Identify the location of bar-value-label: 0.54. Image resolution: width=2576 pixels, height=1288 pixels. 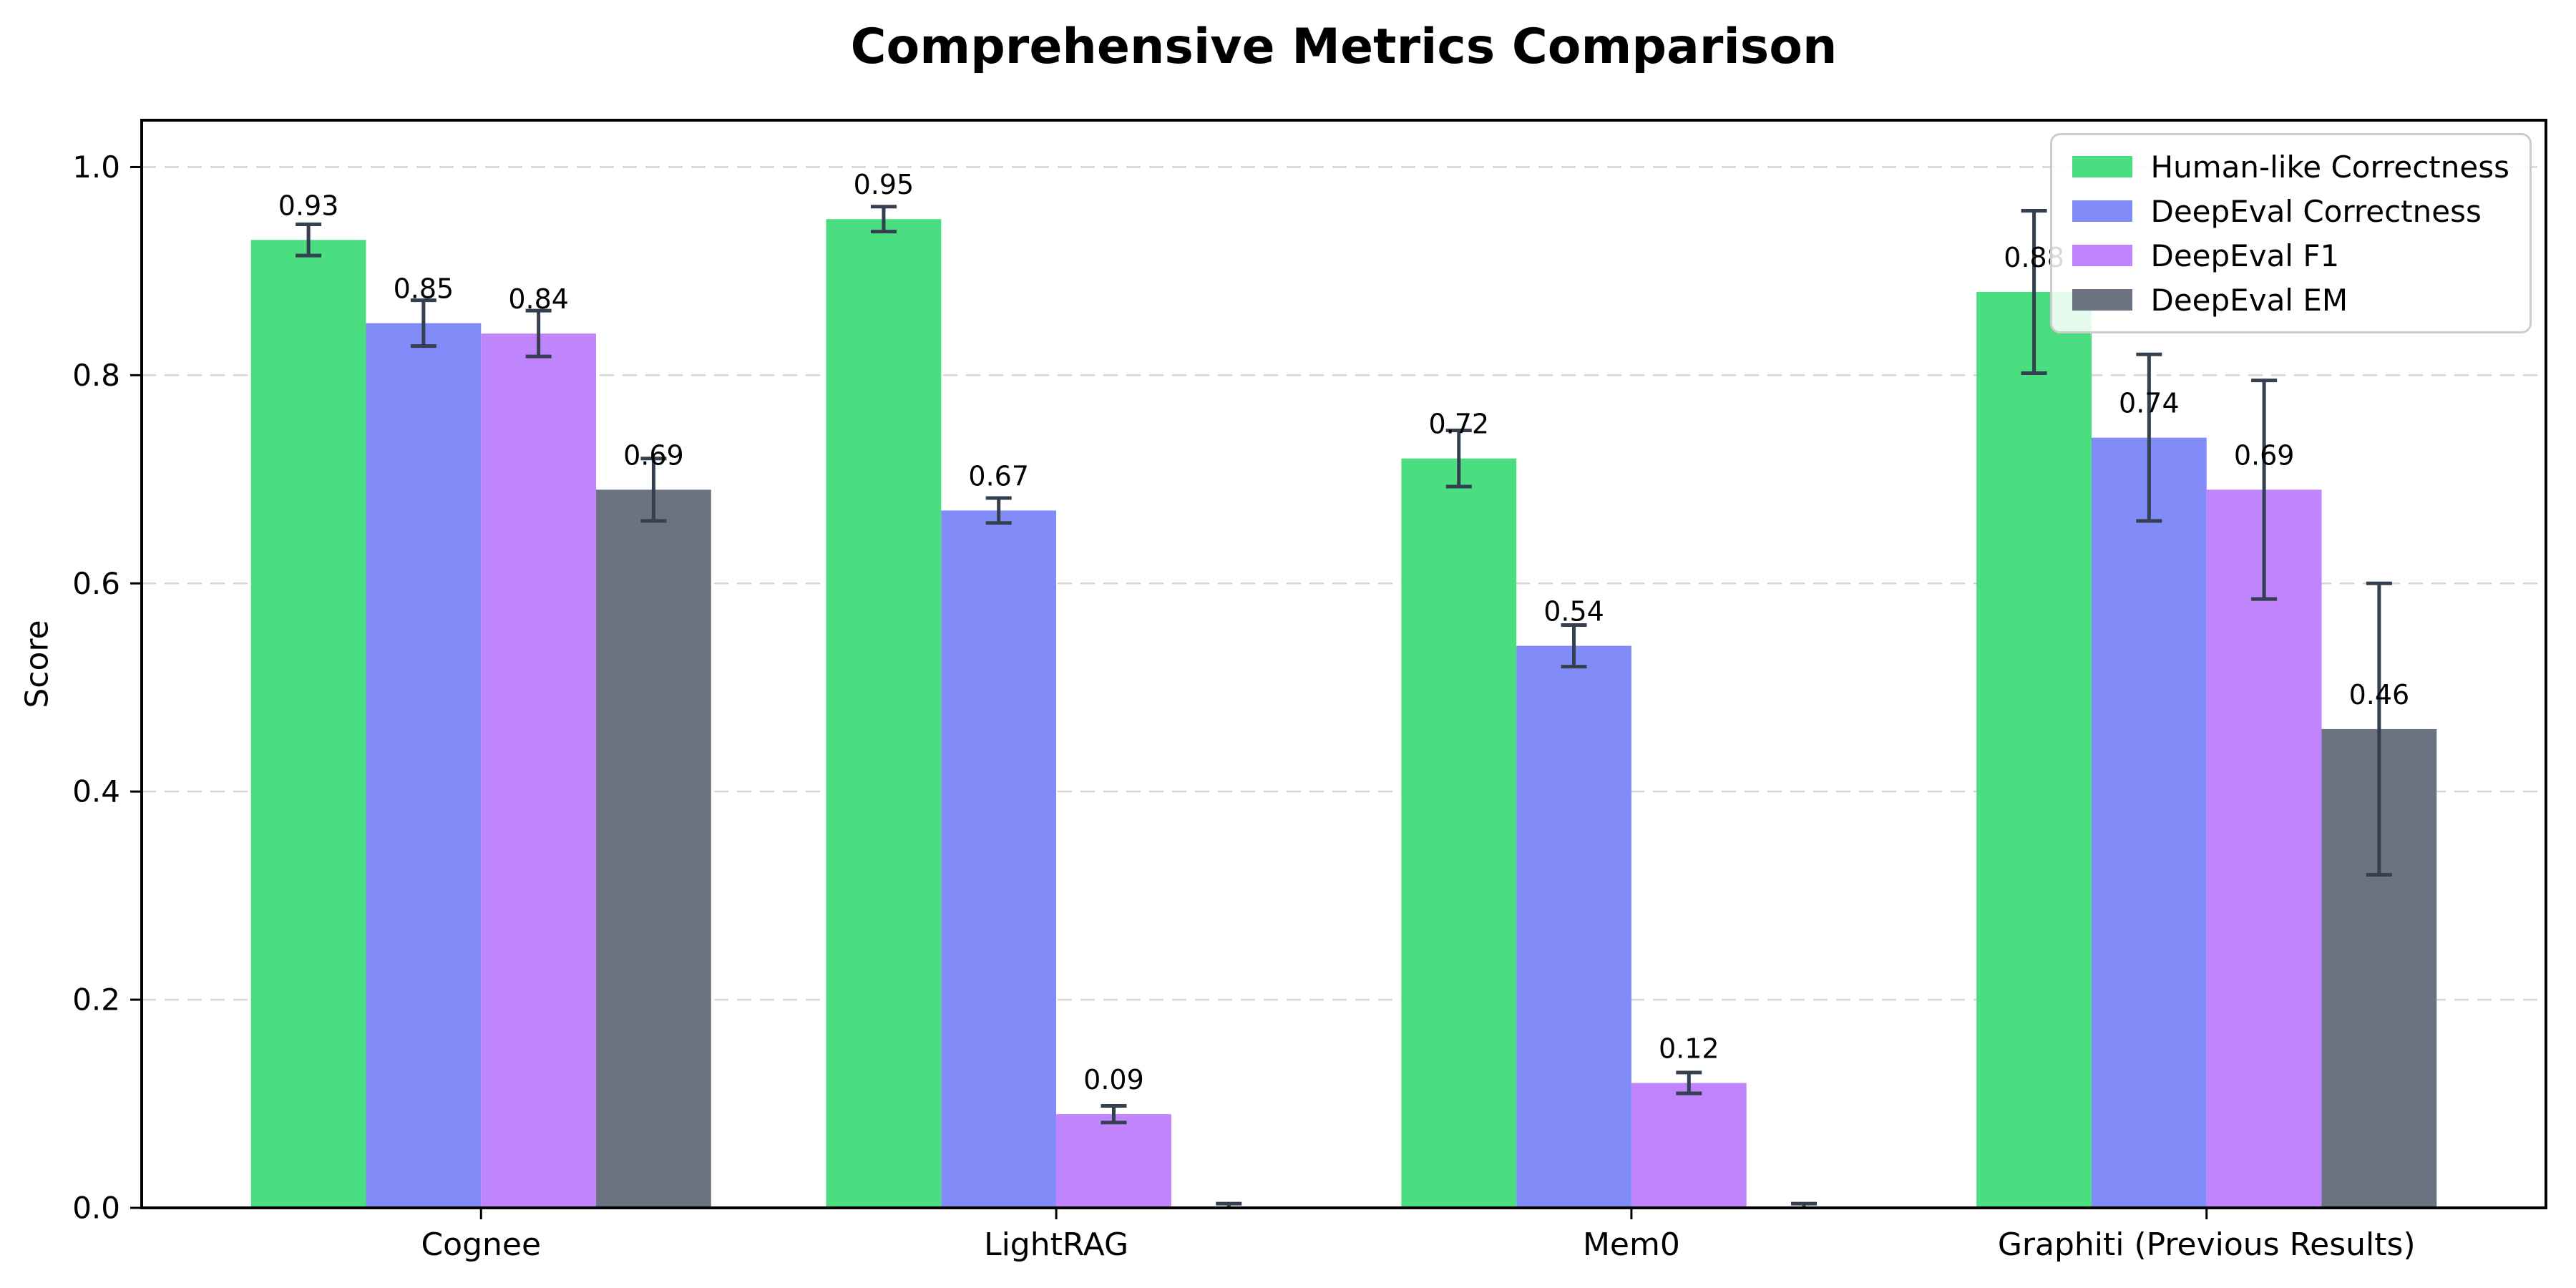
(1573, 612).